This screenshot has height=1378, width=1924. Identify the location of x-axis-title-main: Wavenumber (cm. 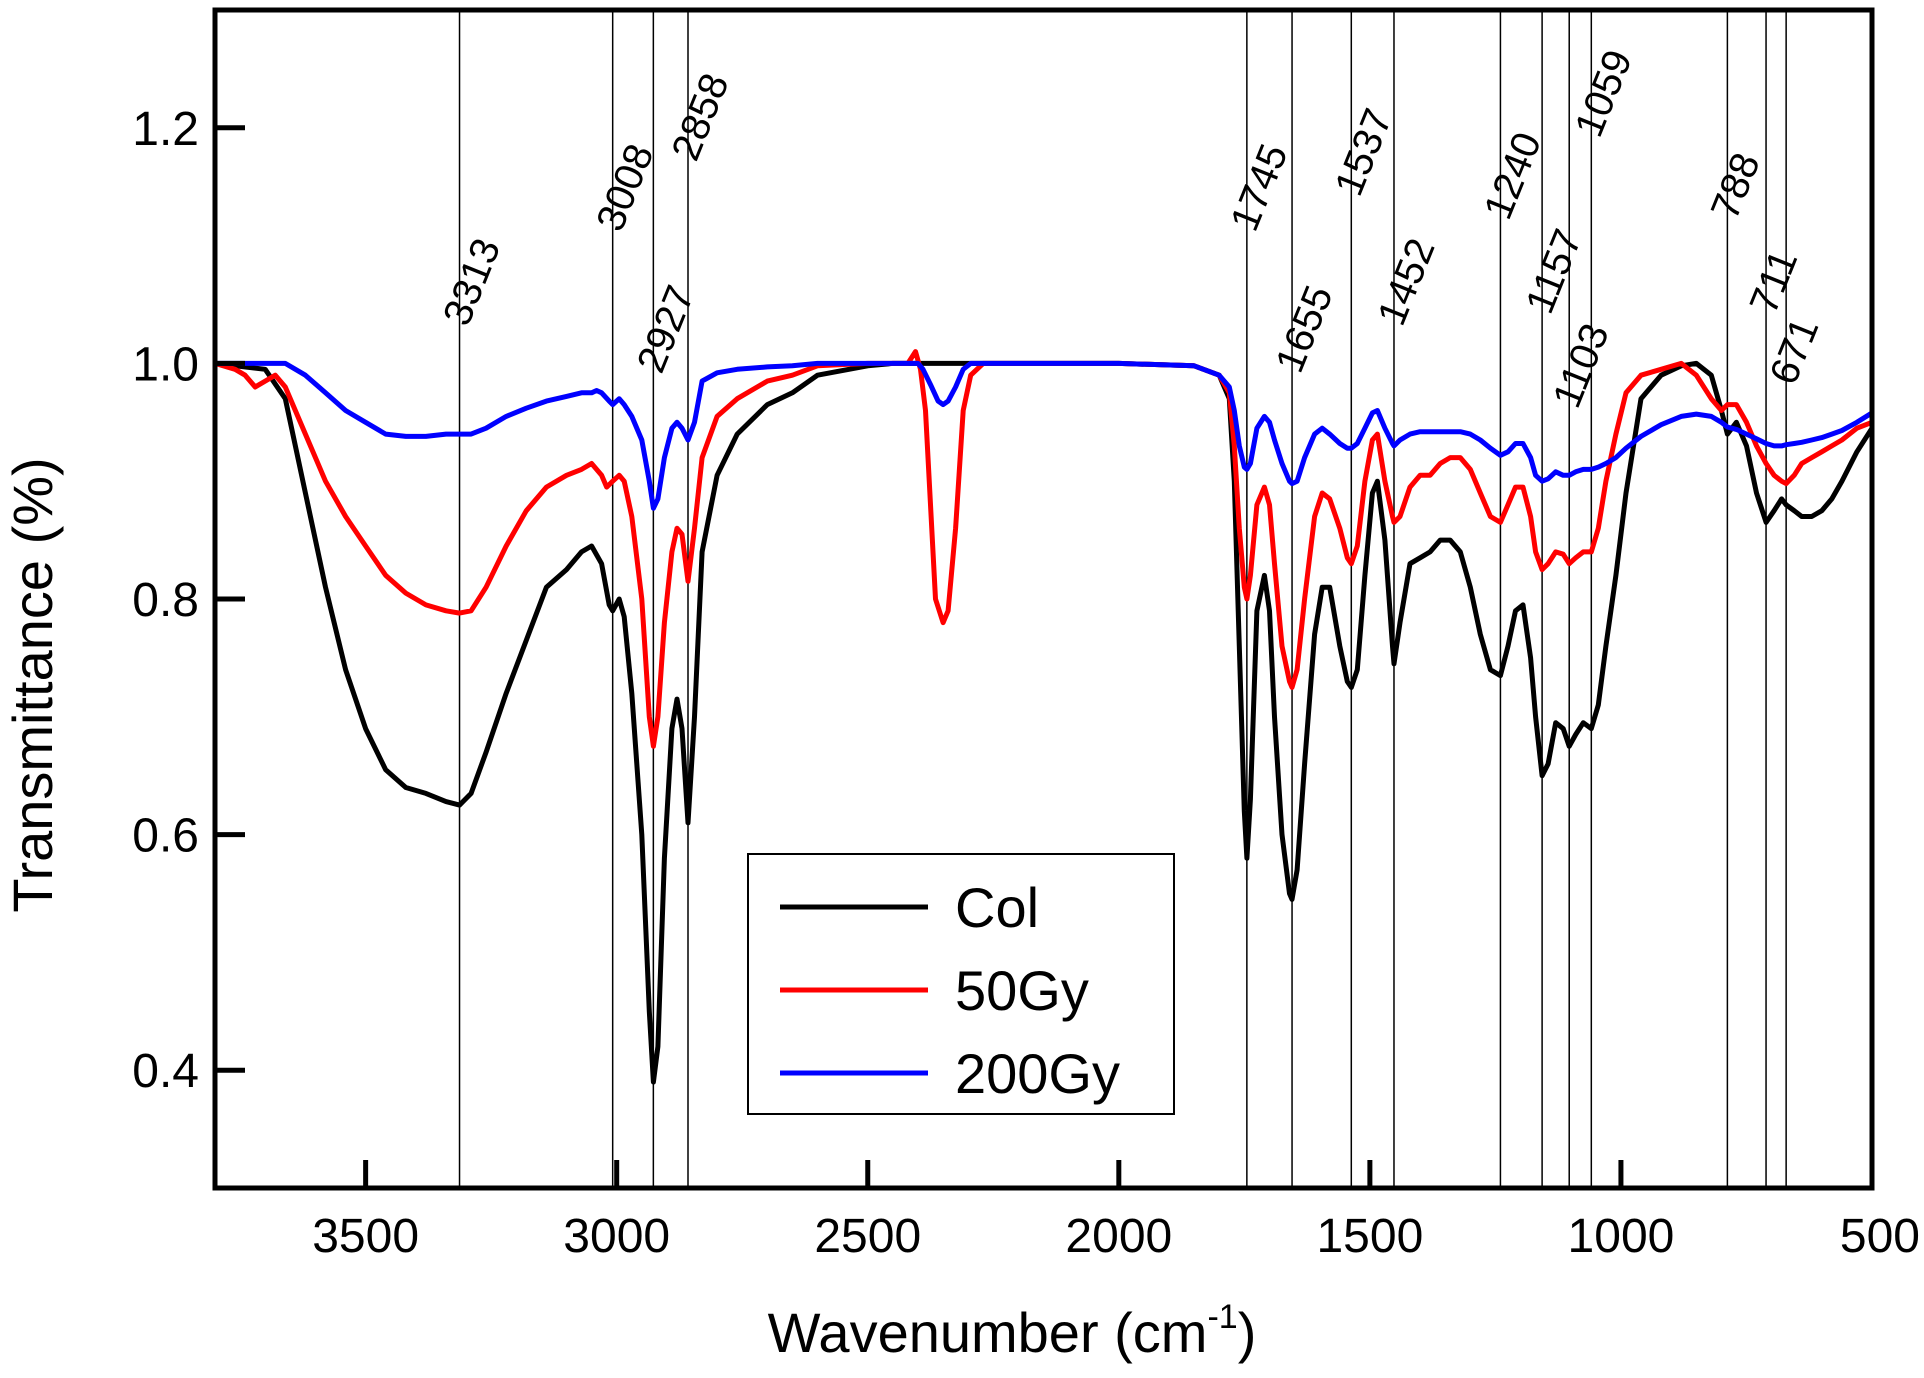
(988, 1332).